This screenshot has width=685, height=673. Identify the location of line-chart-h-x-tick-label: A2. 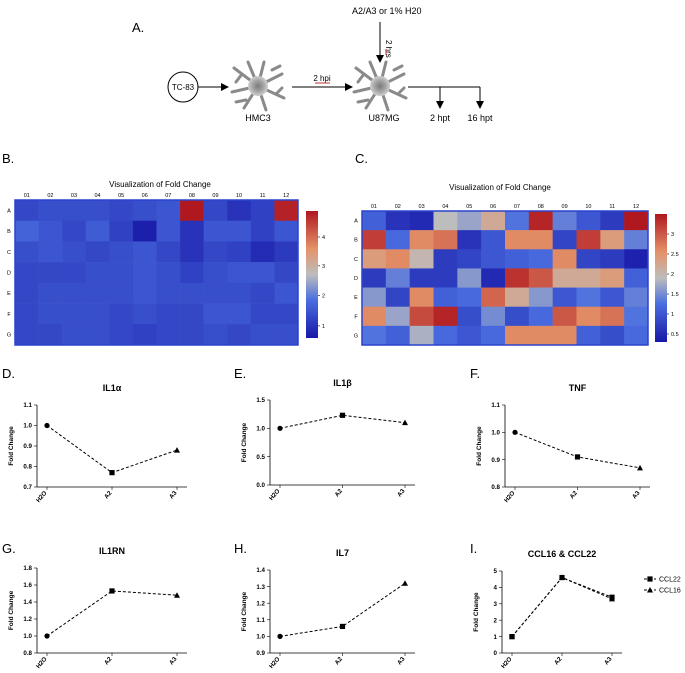
(339, 660).